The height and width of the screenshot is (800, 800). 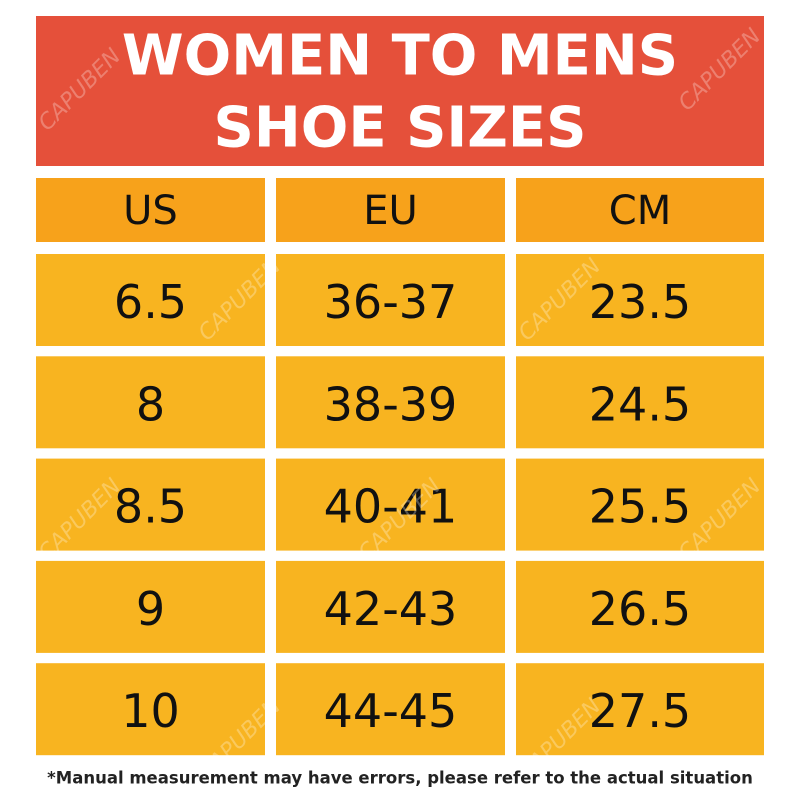 I want to click on cell-text: 10, so click(x=150, y=711).